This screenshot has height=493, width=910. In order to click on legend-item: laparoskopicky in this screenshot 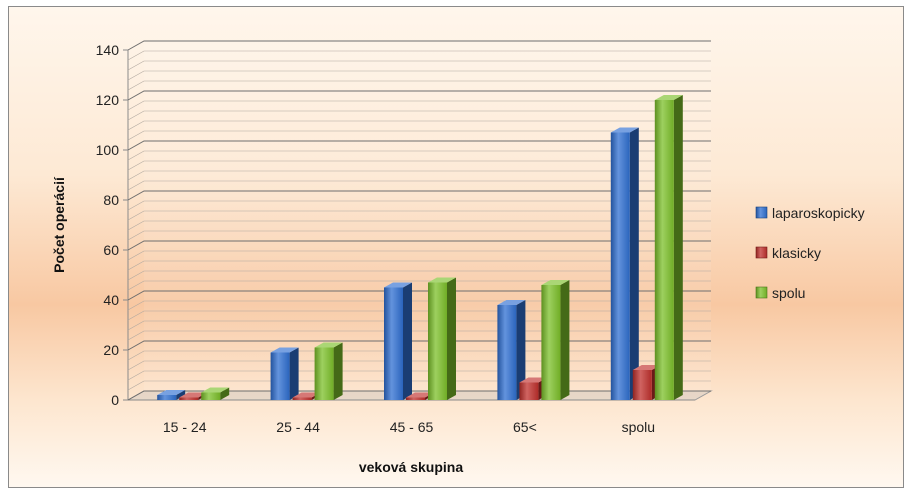, I will do `click(810, 213)`.